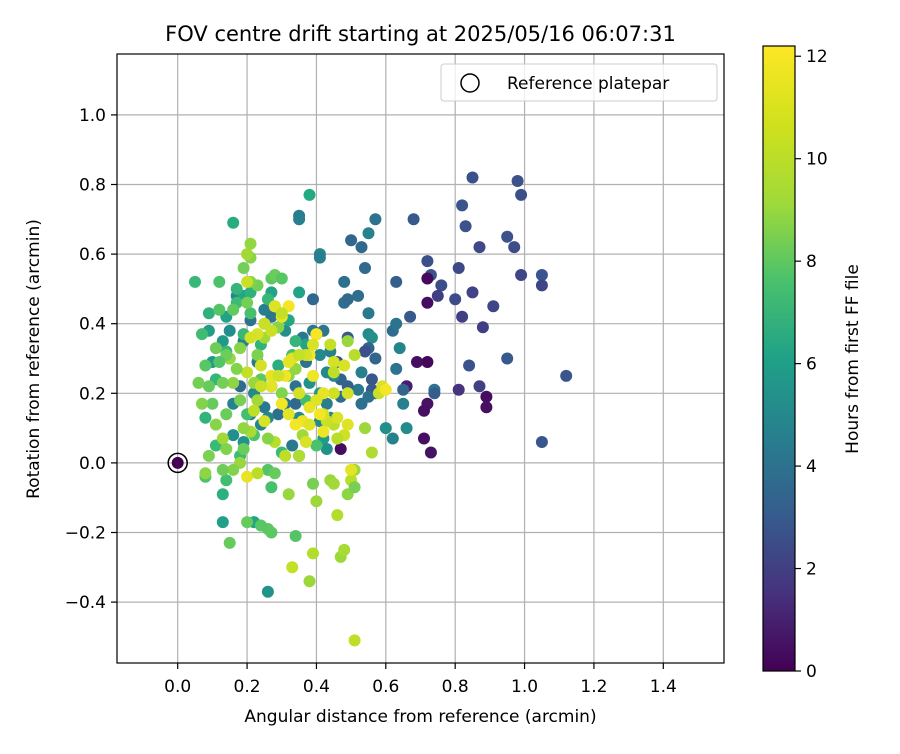 The height and width of the screenshot is (754, 900). Describe the element at coordinates (92, 186) in the screenshot. I see `y-tick-label: 0.8` at that location.